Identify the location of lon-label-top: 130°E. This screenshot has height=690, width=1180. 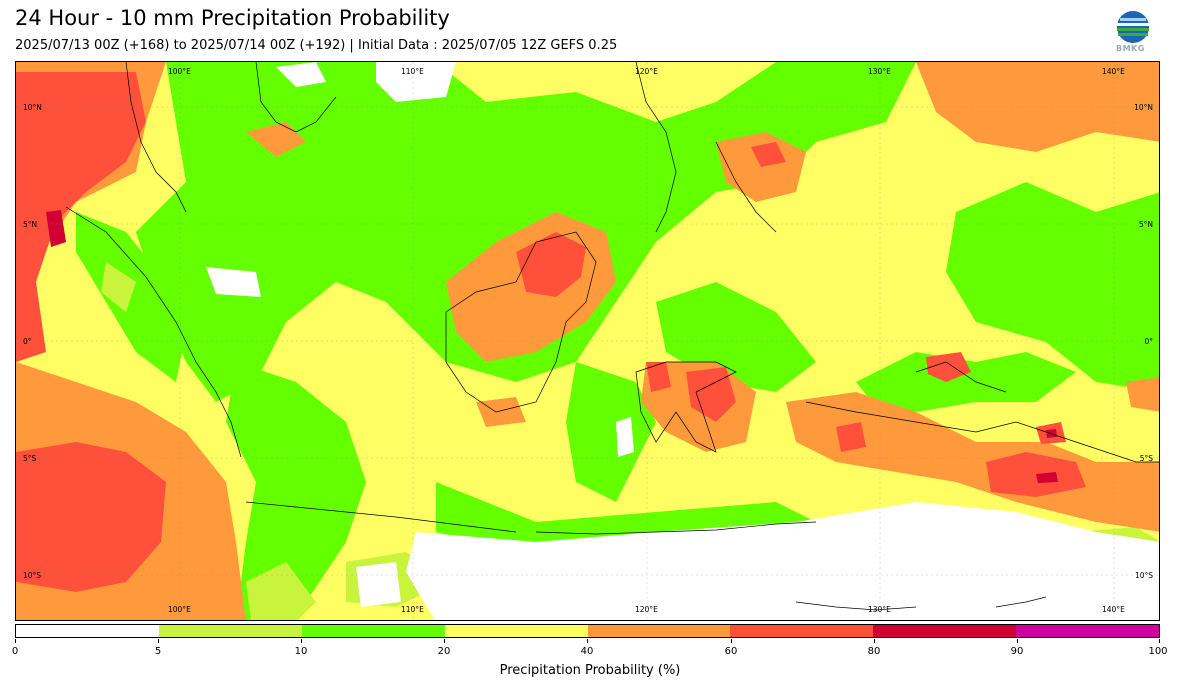
(879, 71).